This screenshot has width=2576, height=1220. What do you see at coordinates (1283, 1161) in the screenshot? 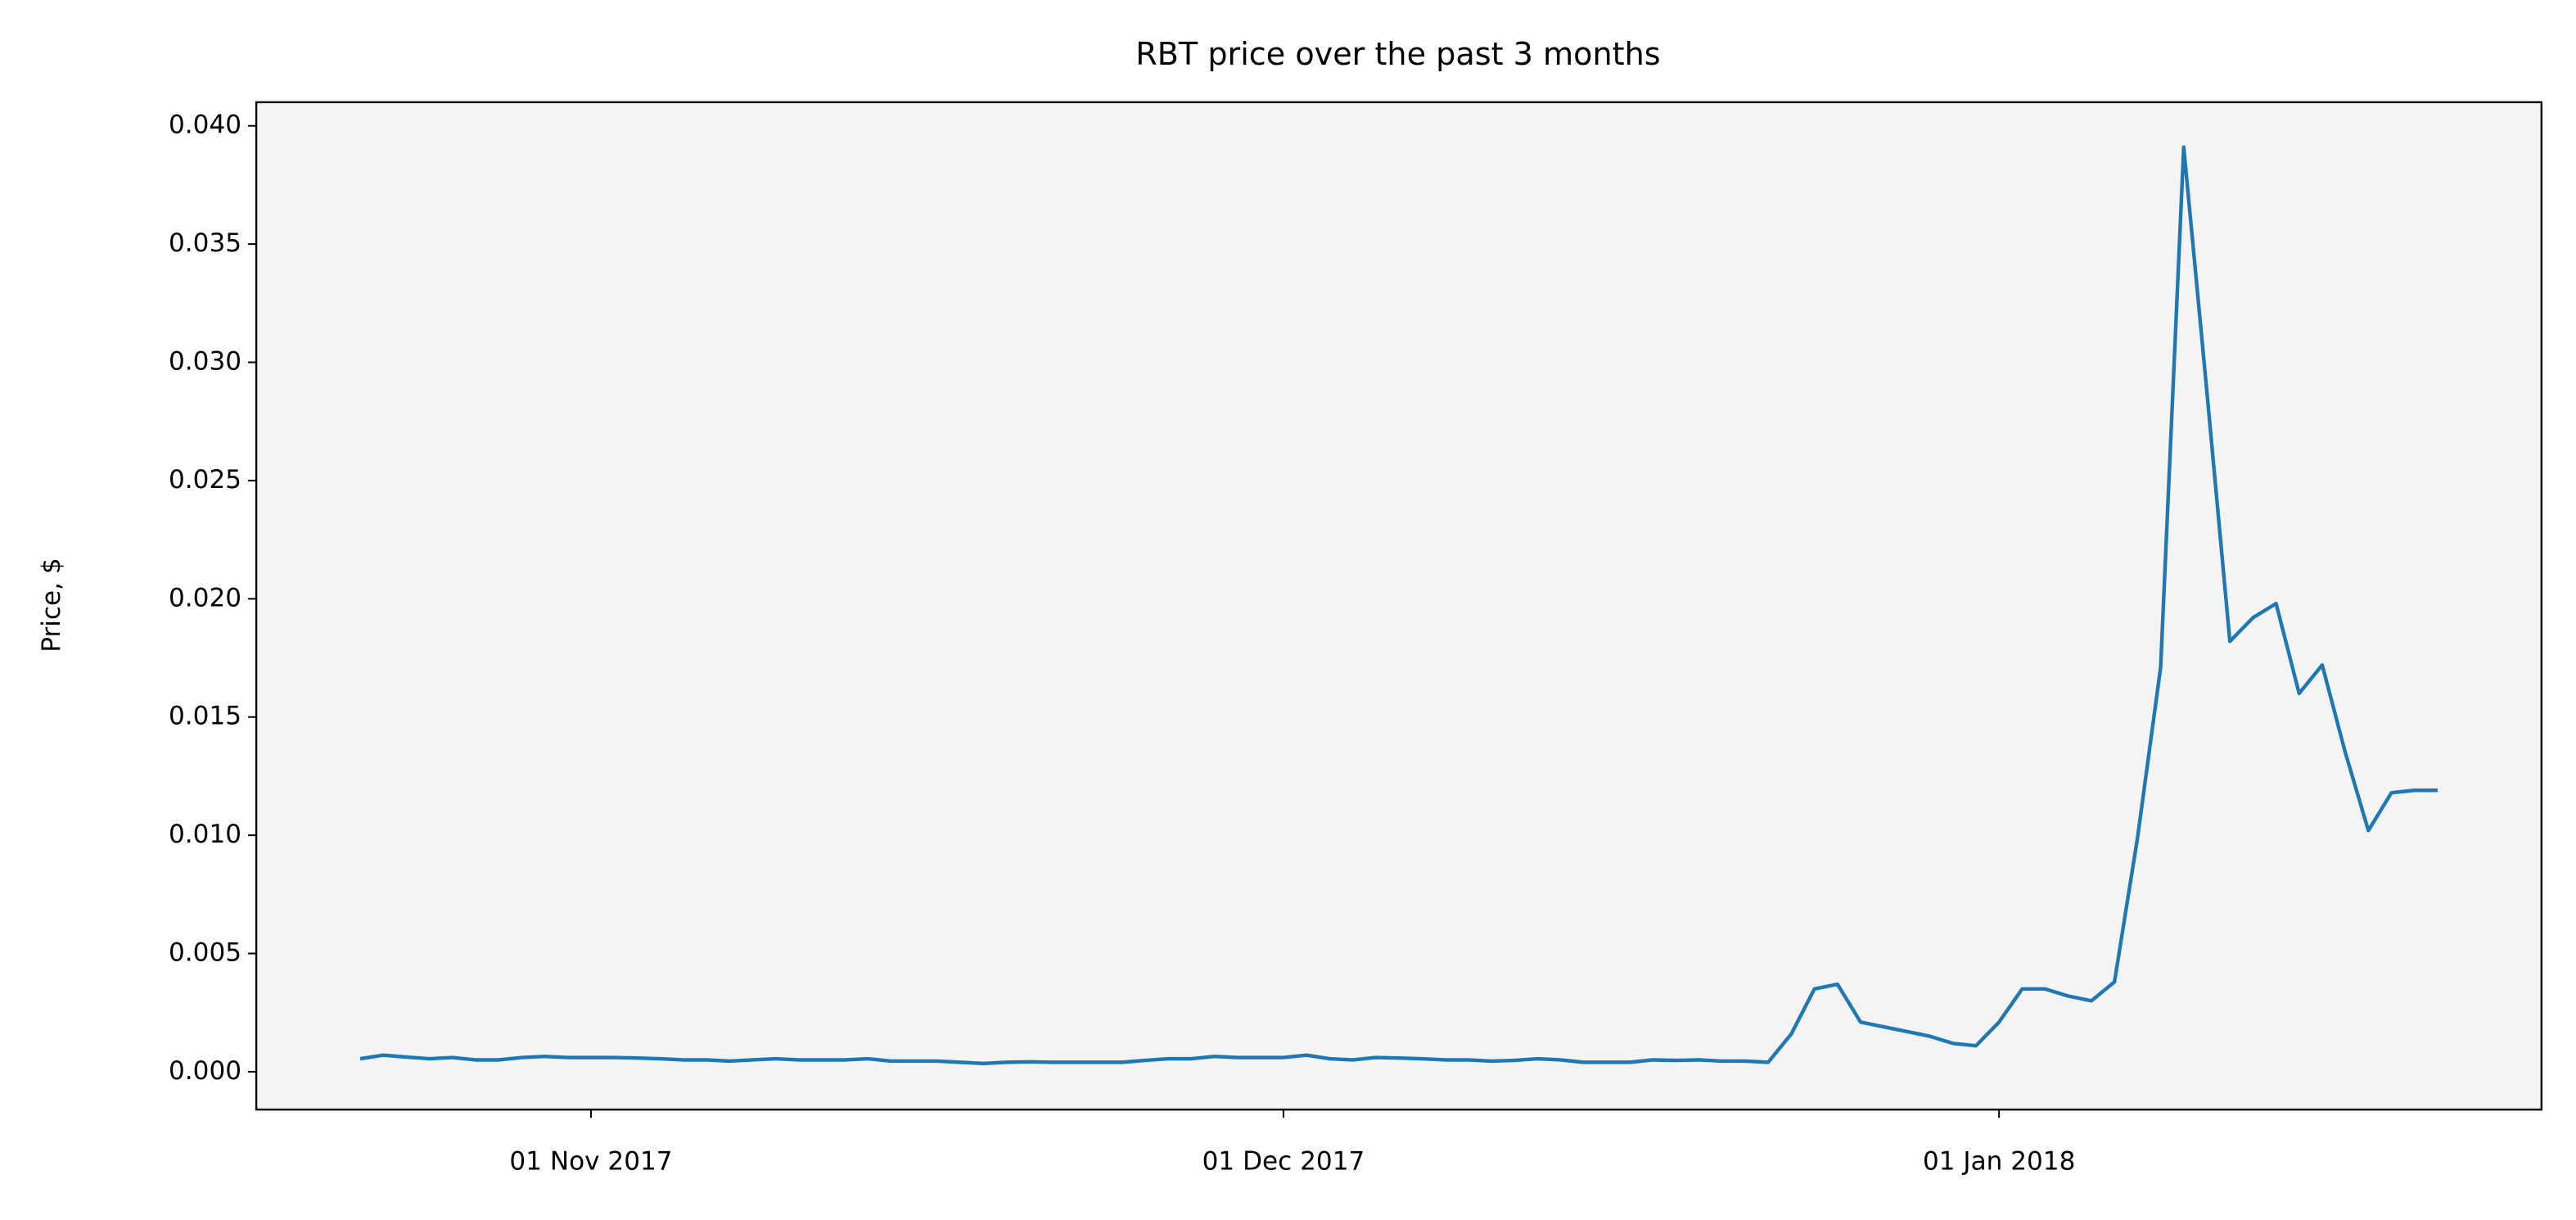
I see `x-tick-label: 01 Dec 2017` at bounding box center [1283, 1161].